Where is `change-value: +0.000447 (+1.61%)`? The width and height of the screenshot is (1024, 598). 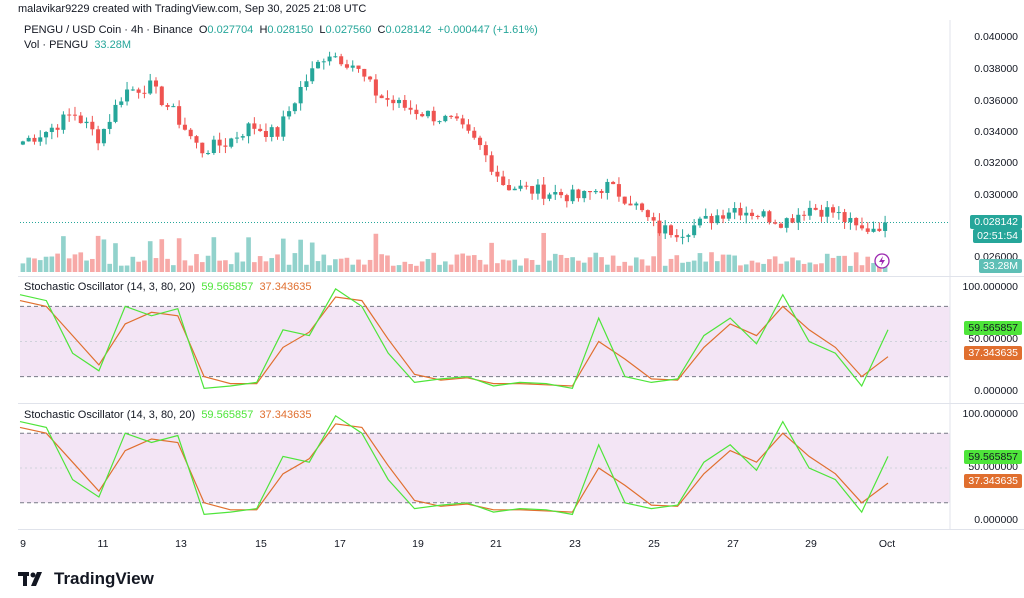
change-value: +0.000447 (+1.61%) is located at coordinates (487, 30).